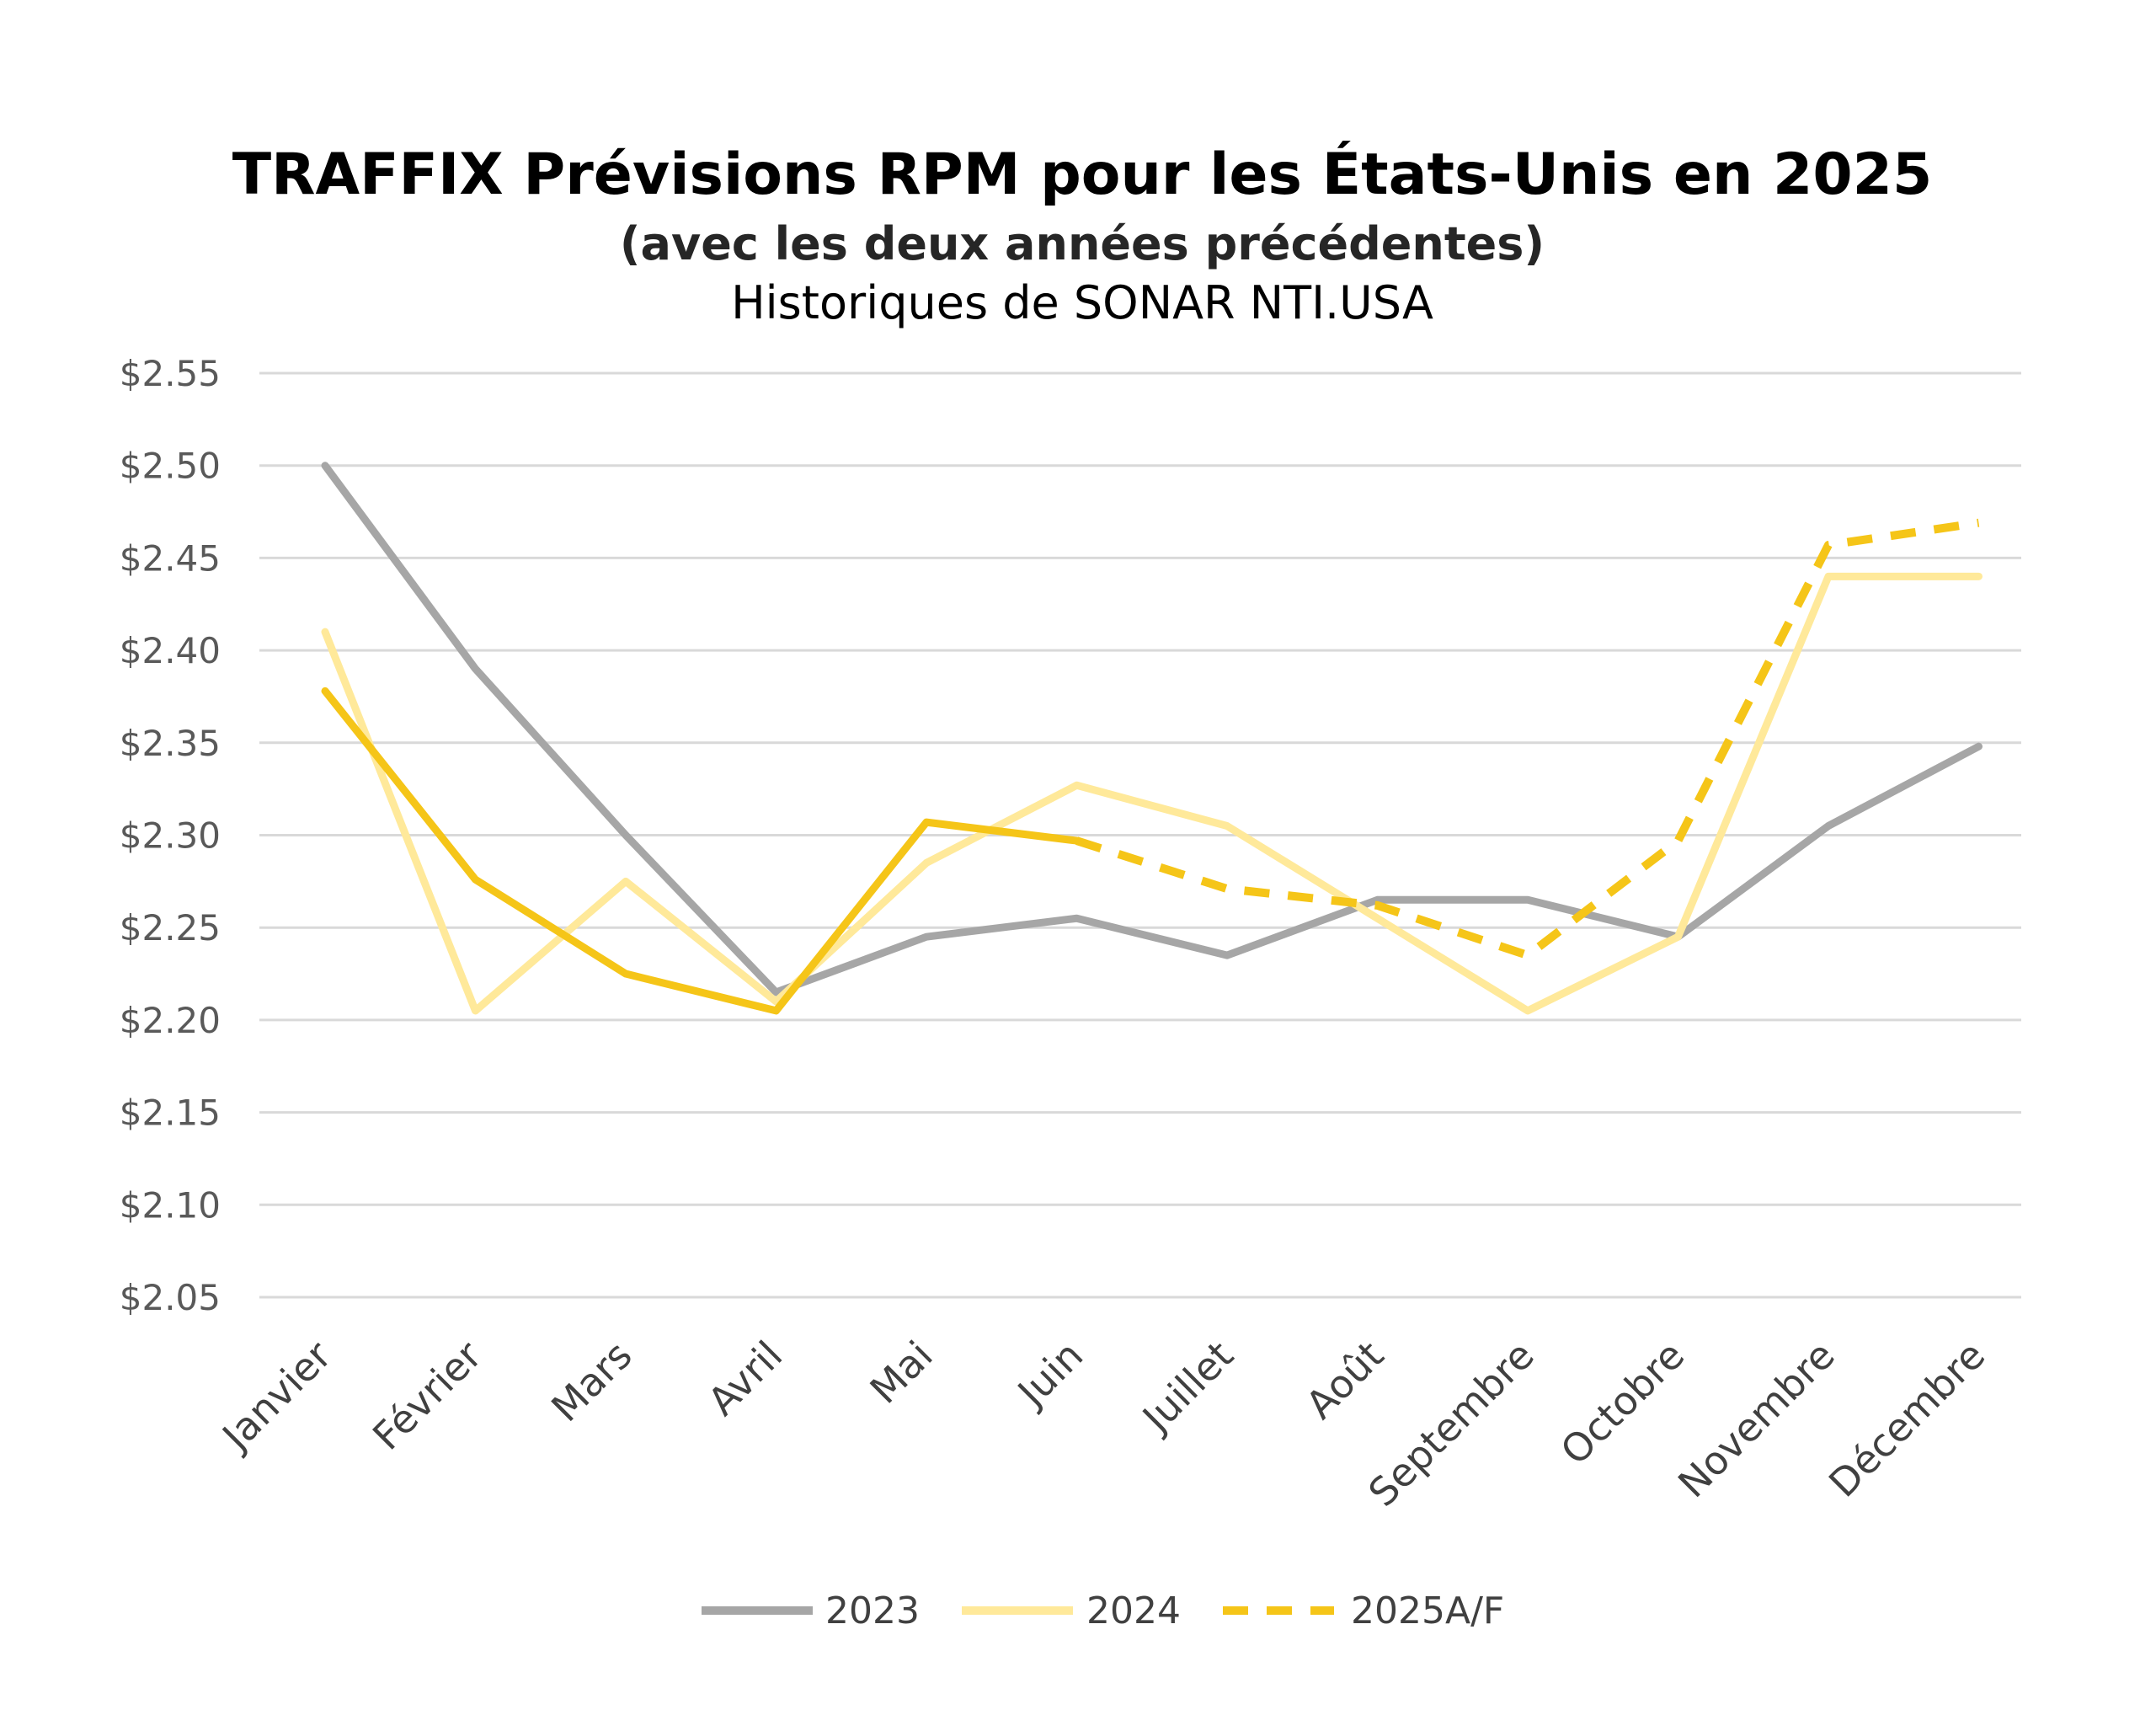 The image size is (2156, 1731). Describe the element at coordinates (1623, 1403) in the screenshot. I see `x-tick-label: Octobre` at that location.